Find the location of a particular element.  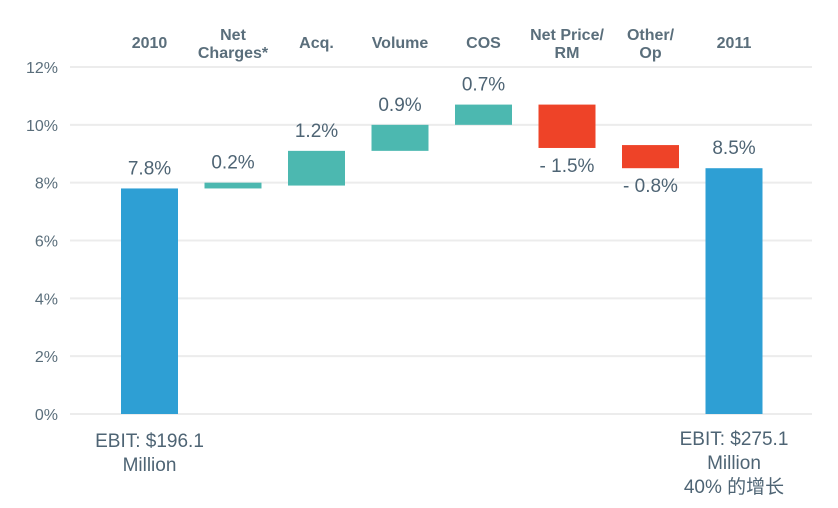

category-label: 2010 is located at coordinates (150, 43).